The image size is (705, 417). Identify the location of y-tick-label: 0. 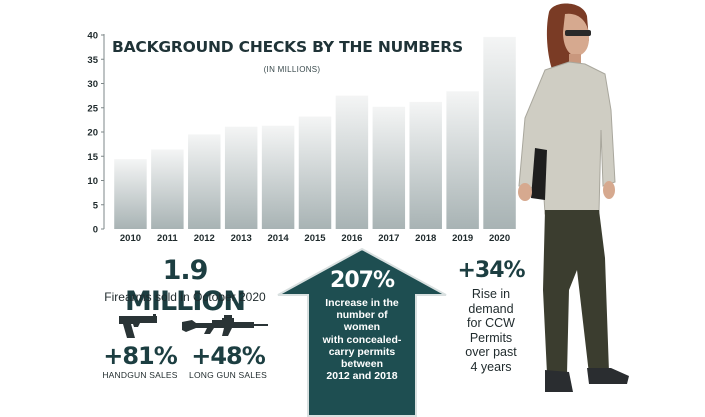
(95, 230).